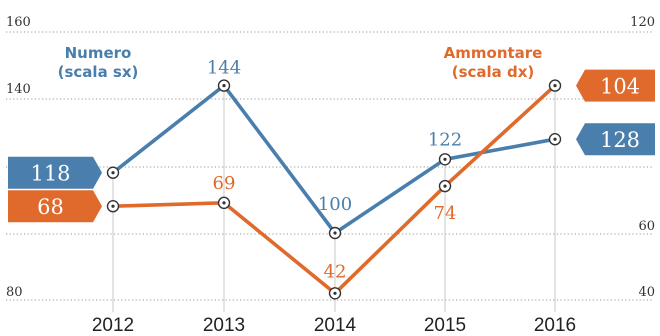 The height and width of the screenshot is (336, 660). Describe the element at coordinates (224, 183) in the screenshot. I see `label-ammontare-2013: 69` at that location.